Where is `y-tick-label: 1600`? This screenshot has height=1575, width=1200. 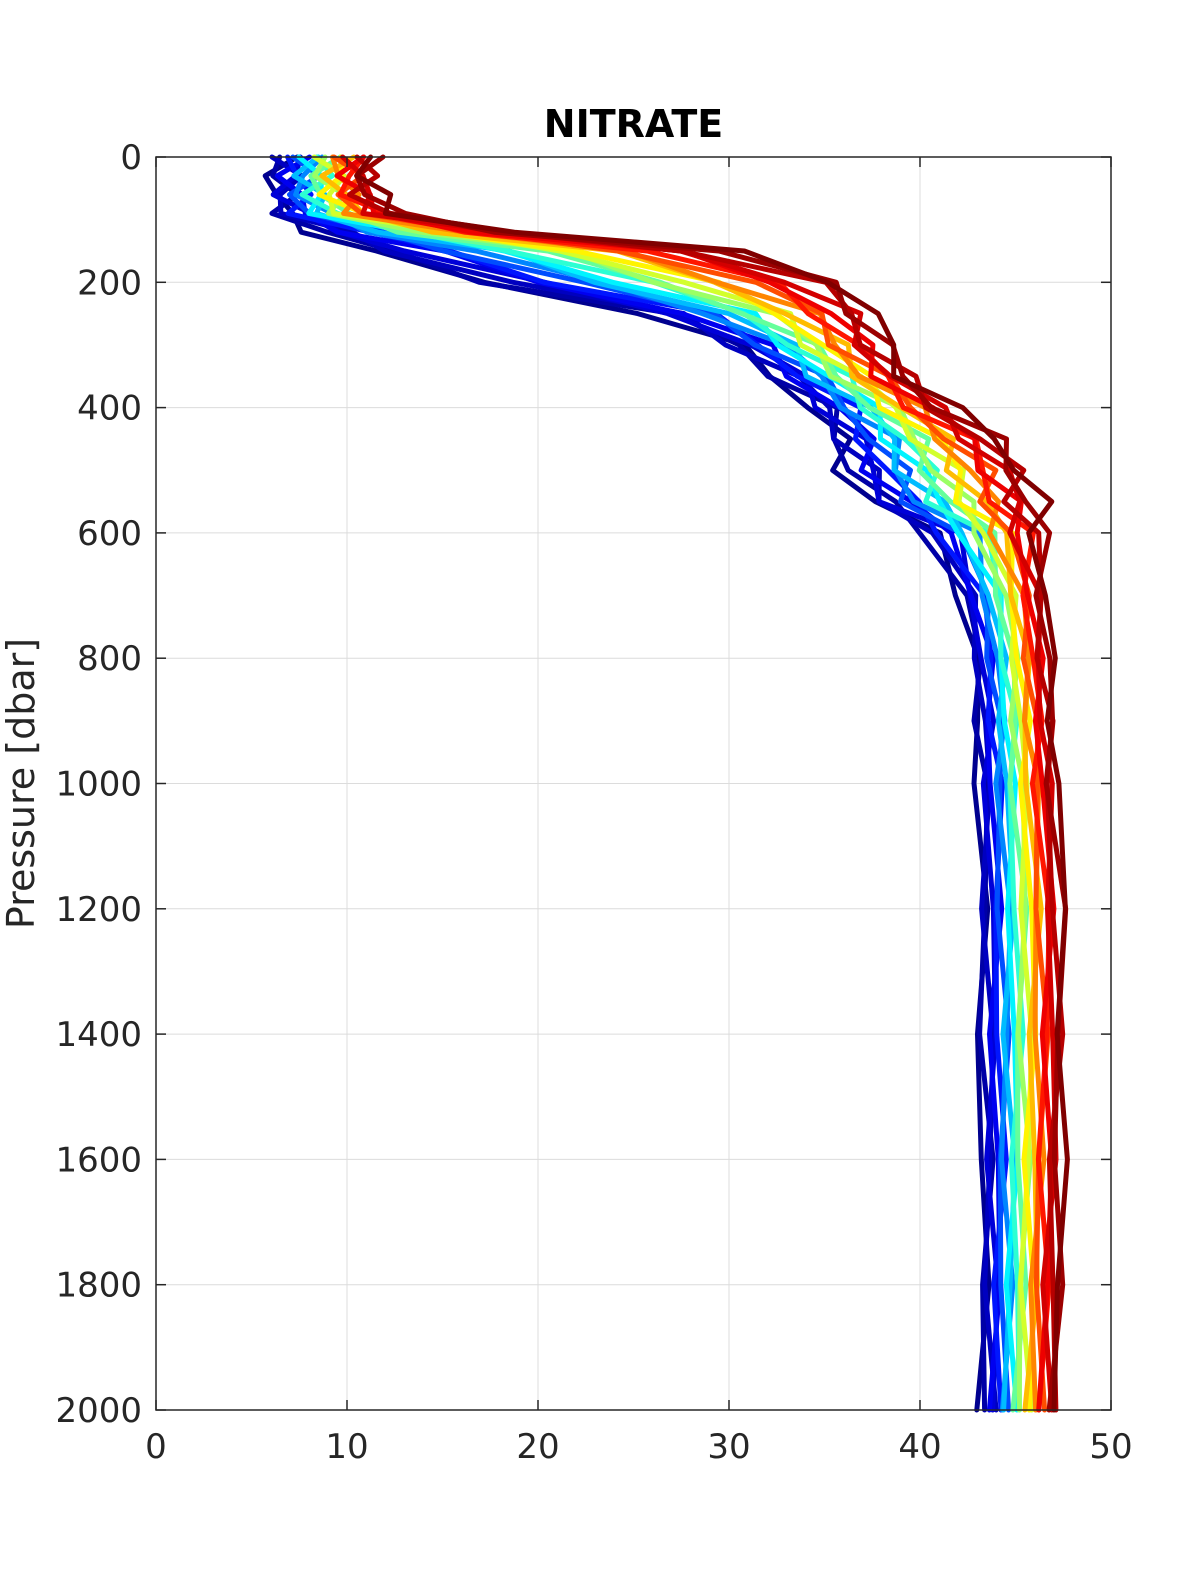
y-tick-label: 1600 is located at coordinates (98, 1160).